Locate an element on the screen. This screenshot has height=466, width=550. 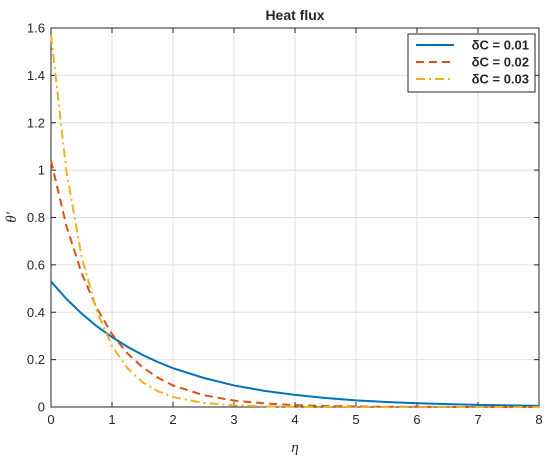
legend-label: δC = 0.01 is located at coordinates (500, 45).